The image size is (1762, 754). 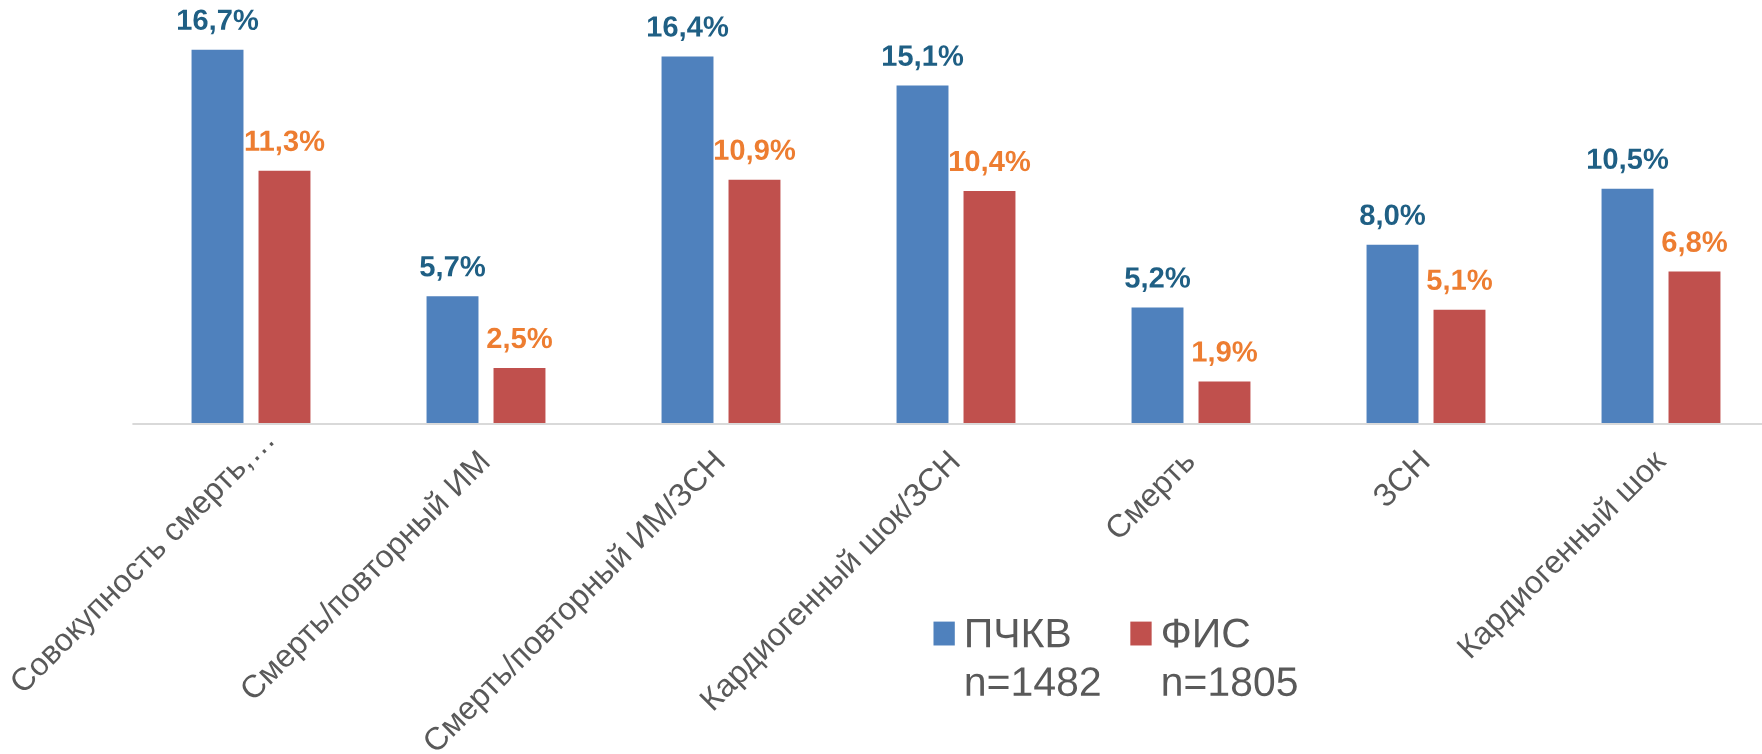 What do you see at coordinates (1694, 244) in the screenshot?
I see `data-label: 6,8%` at bounding box center [1694, 244].